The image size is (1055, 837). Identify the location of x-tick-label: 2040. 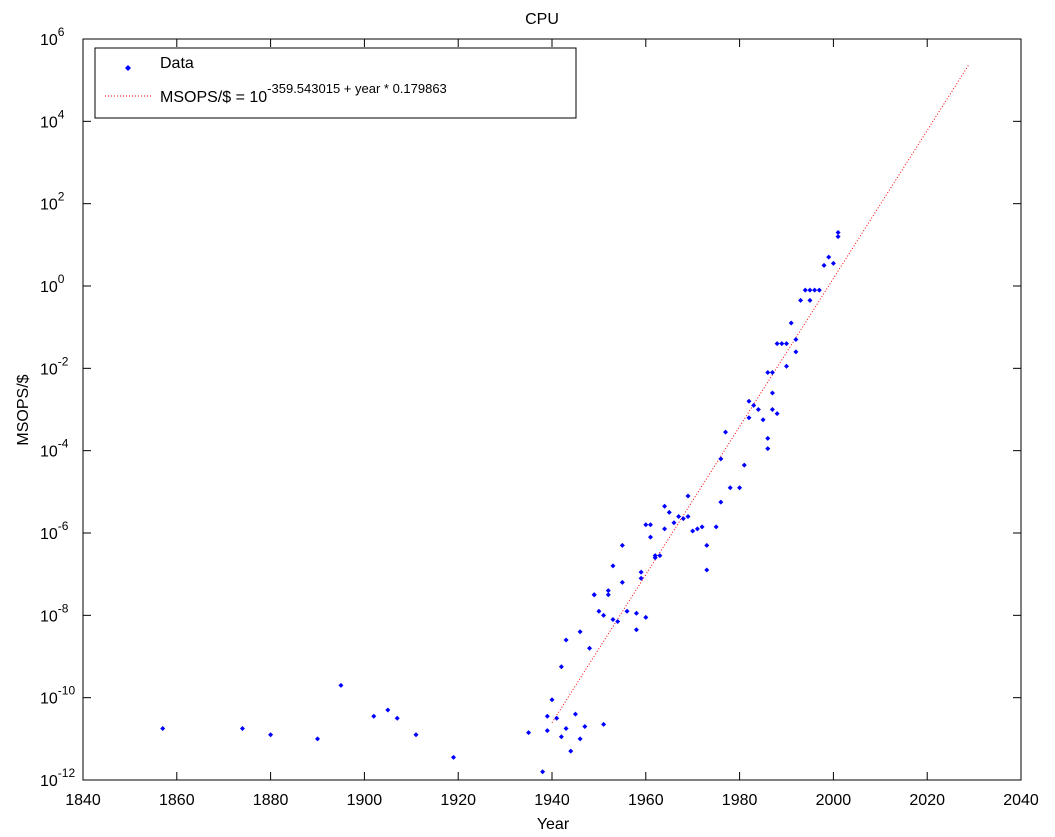
(1021, 800).